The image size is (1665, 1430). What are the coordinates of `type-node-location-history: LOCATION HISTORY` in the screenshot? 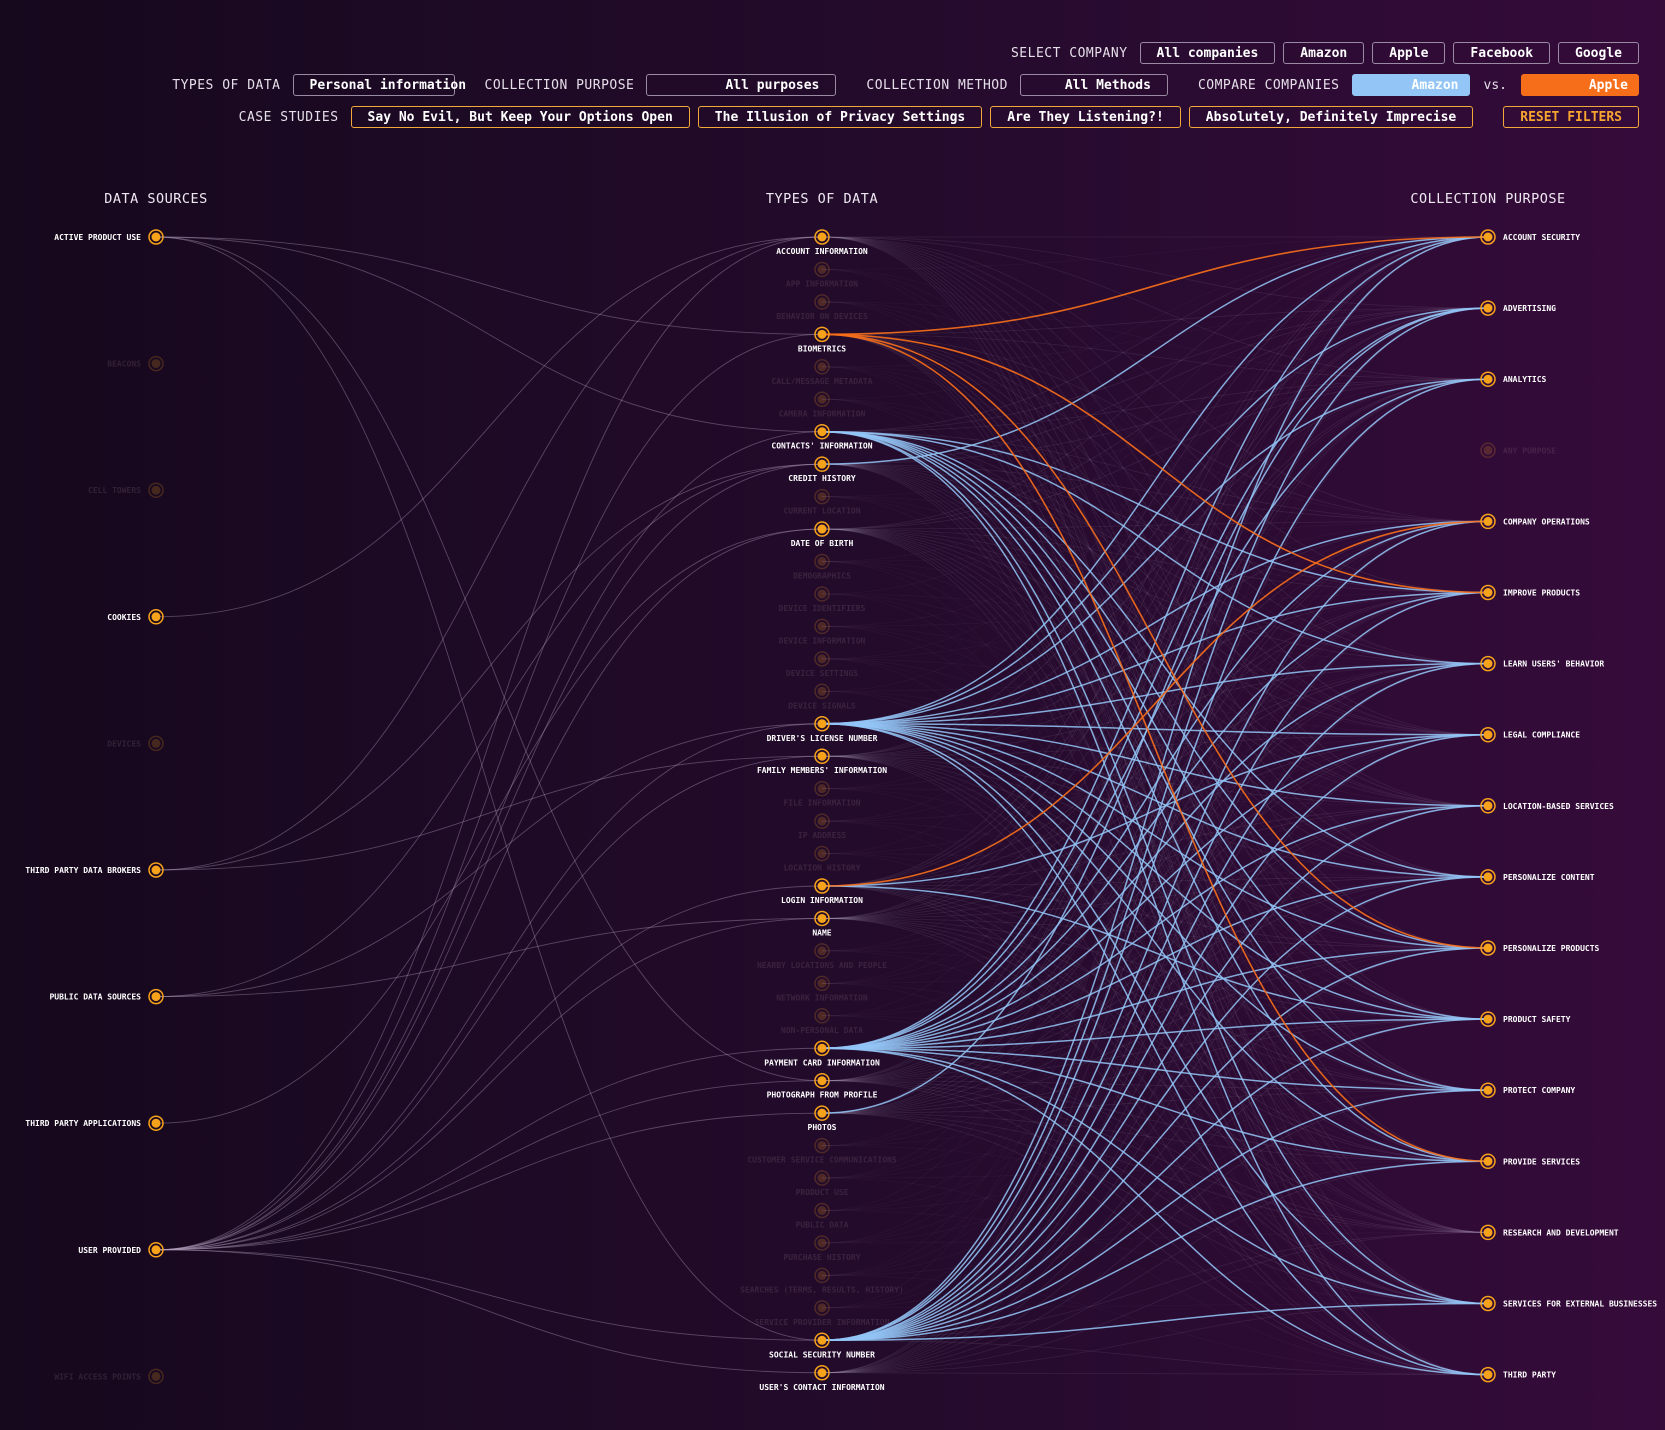 It's located at (822, 859).